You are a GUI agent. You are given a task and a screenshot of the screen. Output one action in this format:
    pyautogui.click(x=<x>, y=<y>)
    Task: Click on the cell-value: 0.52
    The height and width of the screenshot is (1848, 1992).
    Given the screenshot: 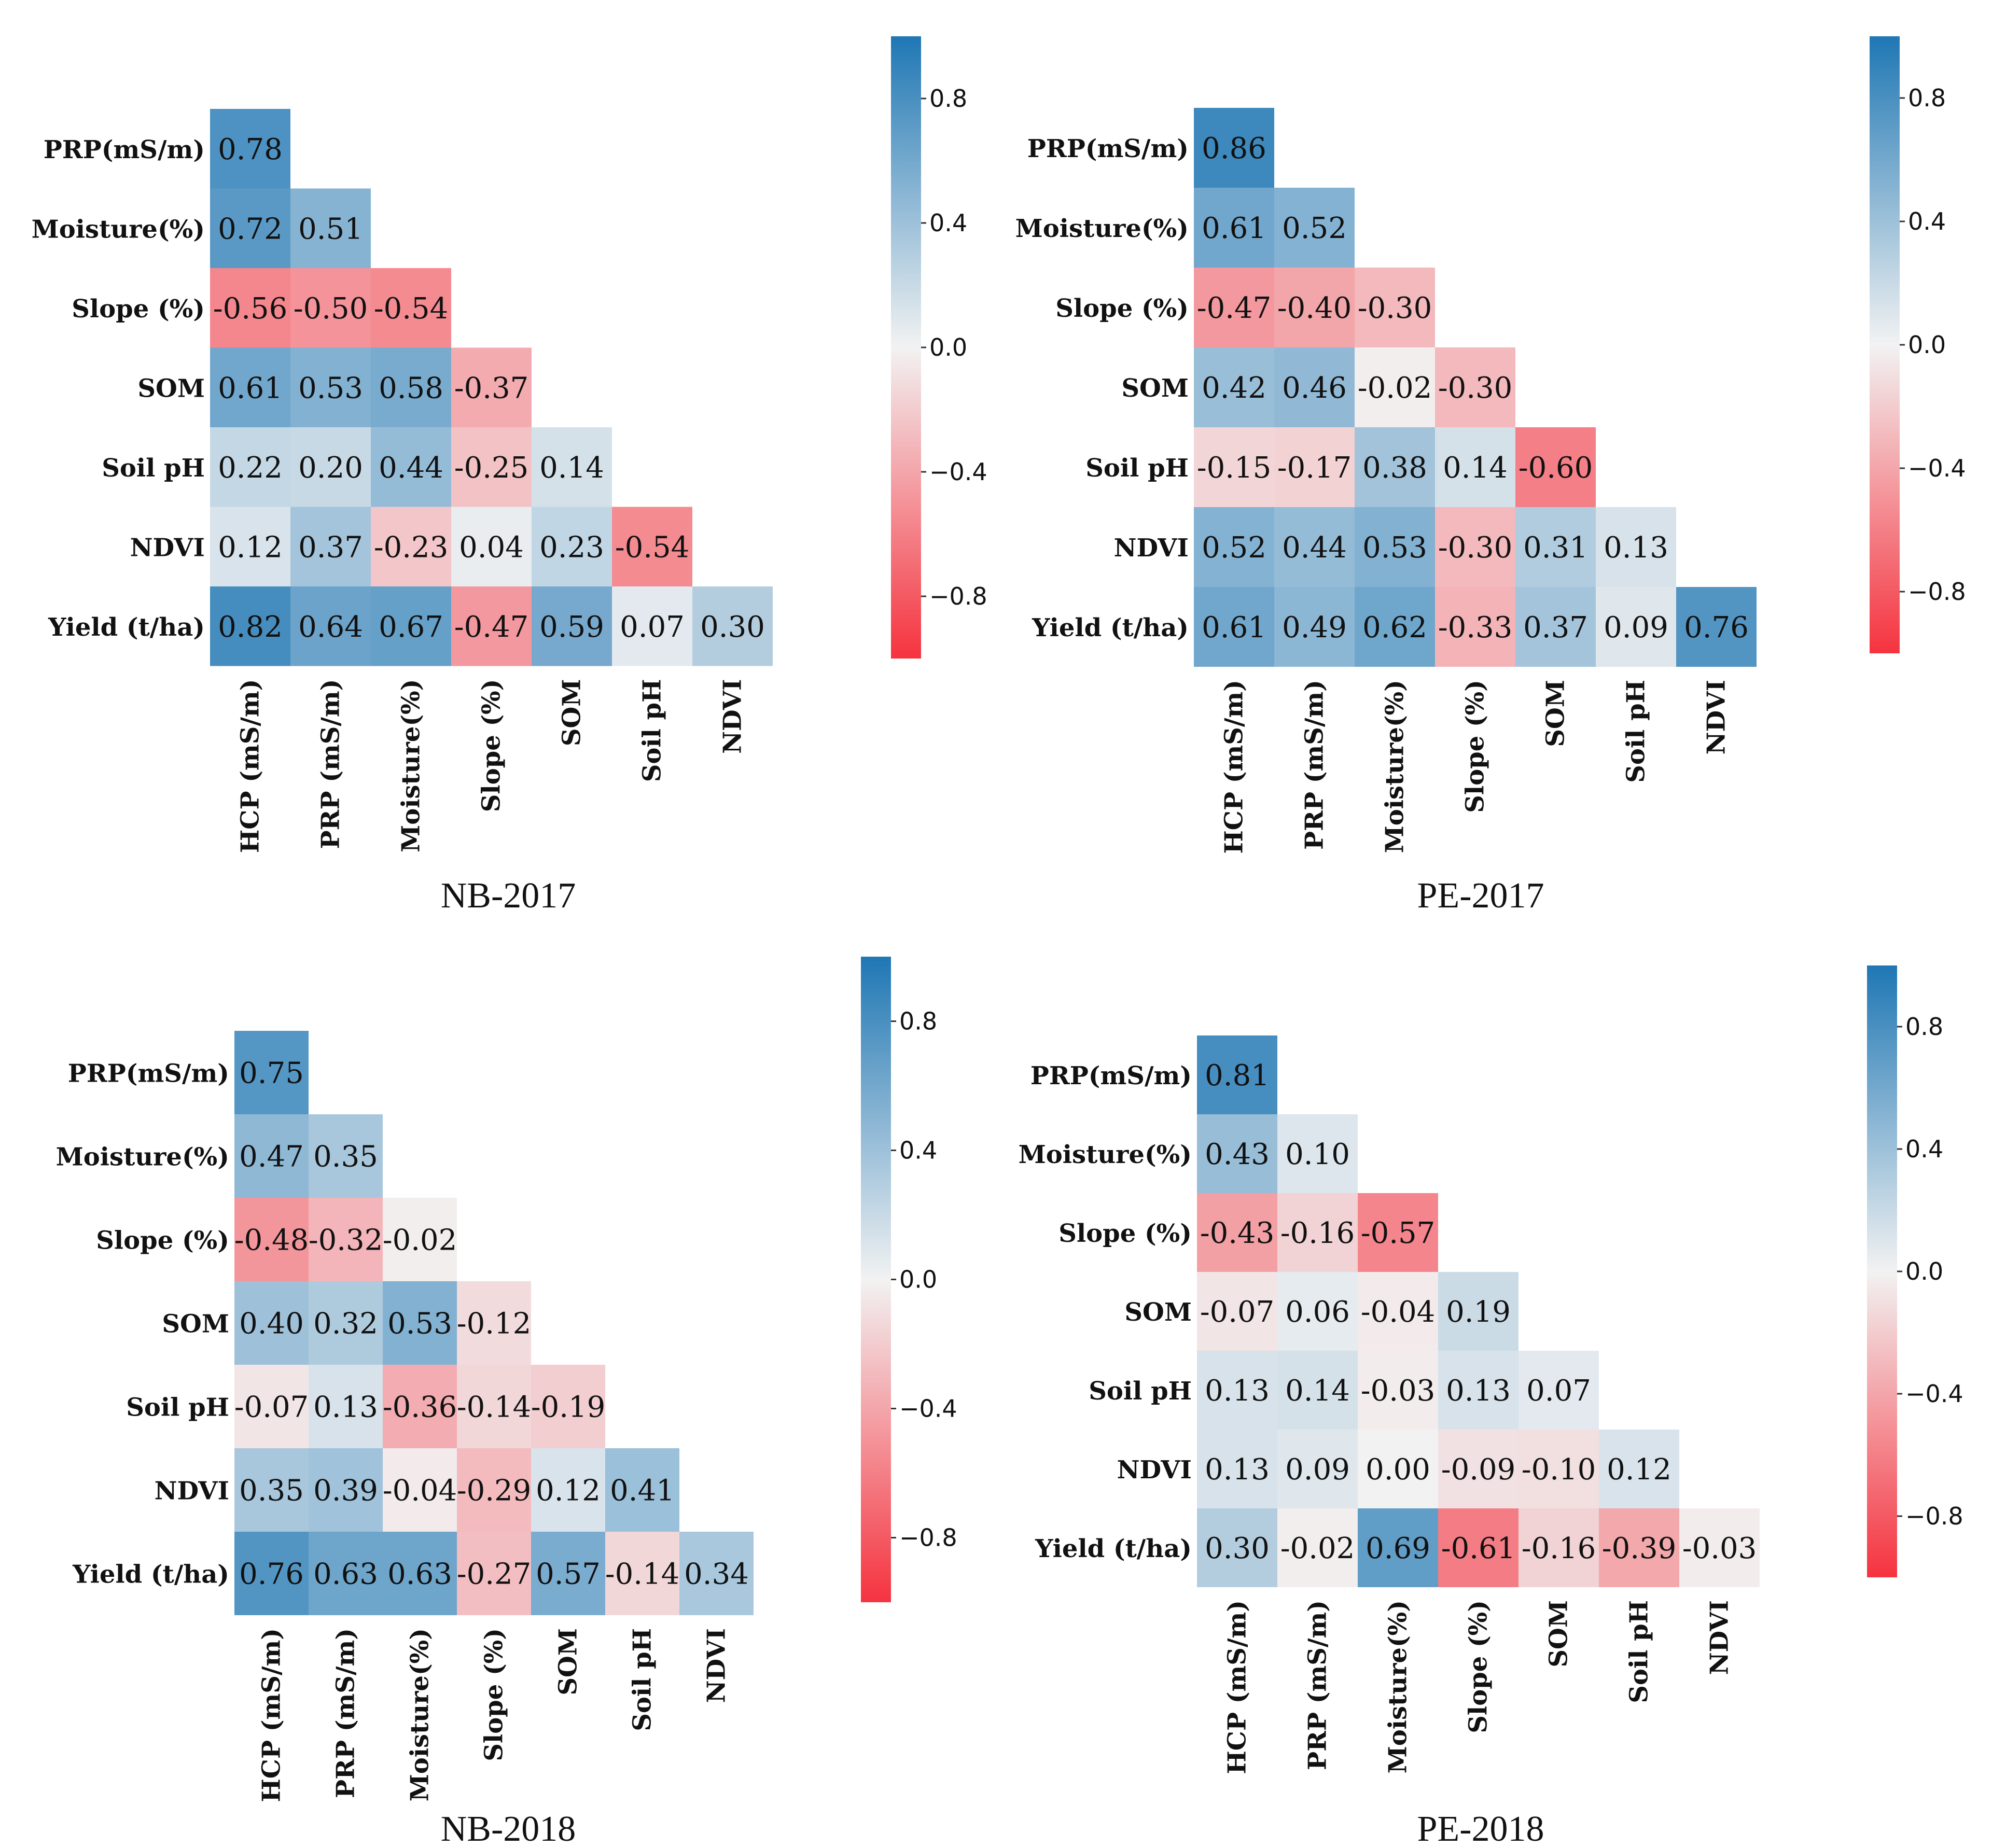 What is the action you would take?
    pyautogui.click(x=1234, y=548)
    